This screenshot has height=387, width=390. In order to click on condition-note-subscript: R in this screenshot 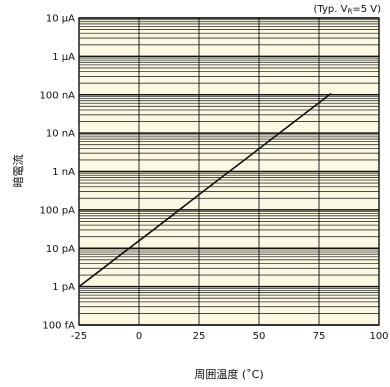, I will do `click(349, 12)`.